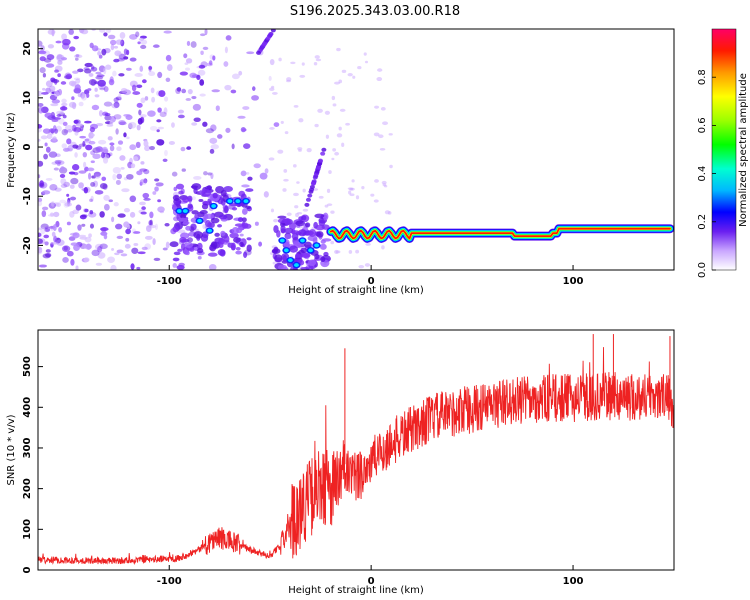 The width and height of the screenshot is (750, 600). Describe the element at coordinates (315, 177) in the screenshot. I see `spectrogram-streak-blob` at that location.